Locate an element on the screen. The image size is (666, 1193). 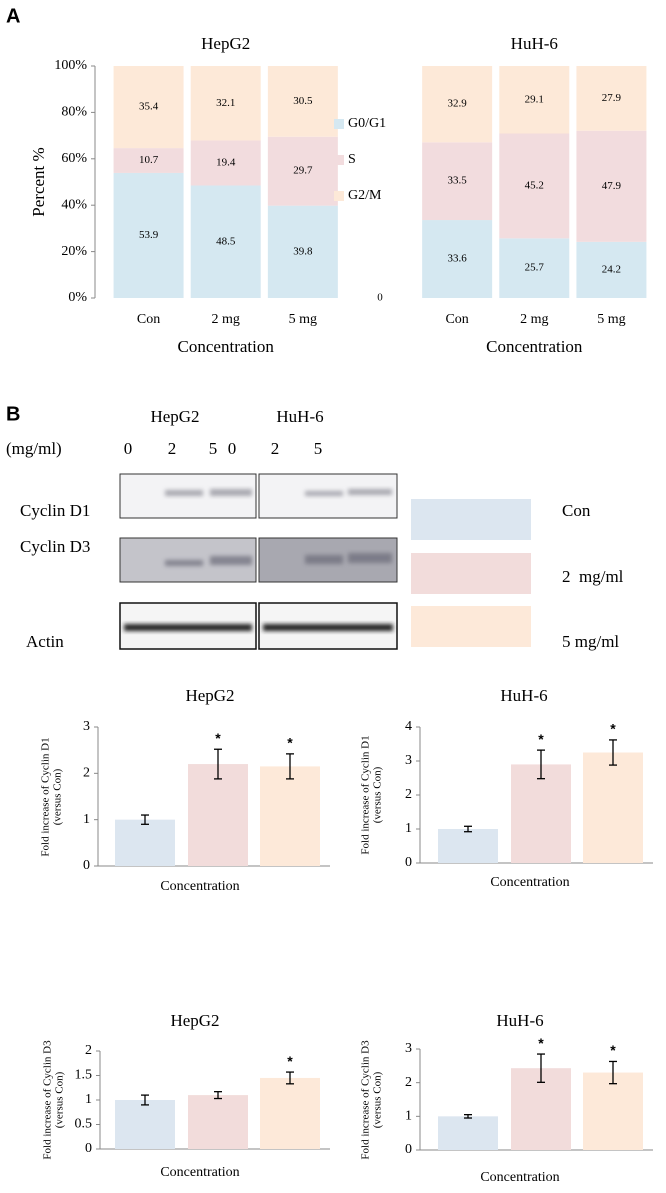
blot-dose: 5 is located at coordinates (318, 448).